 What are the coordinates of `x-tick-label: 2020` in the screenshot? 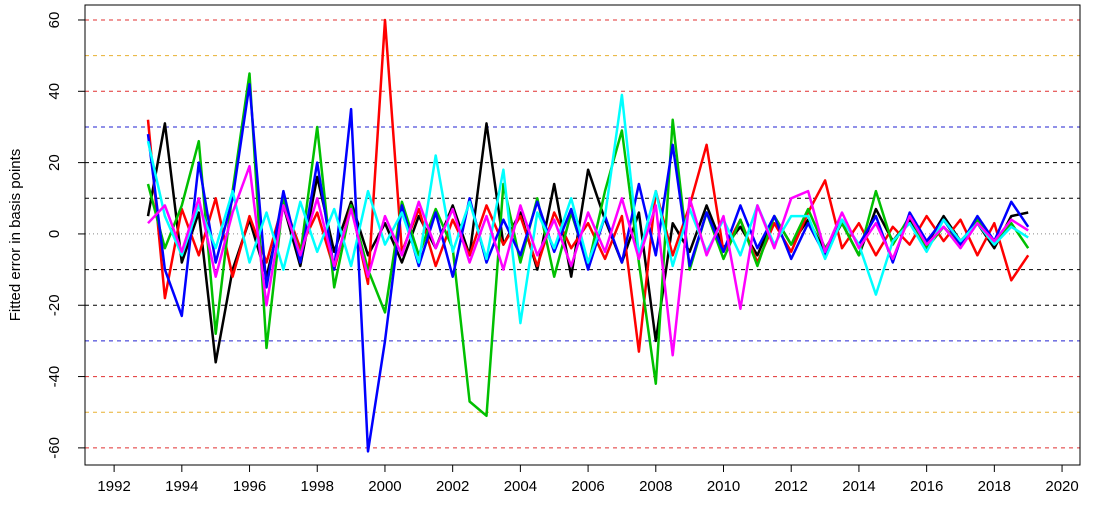 It's located at (1061, 486).